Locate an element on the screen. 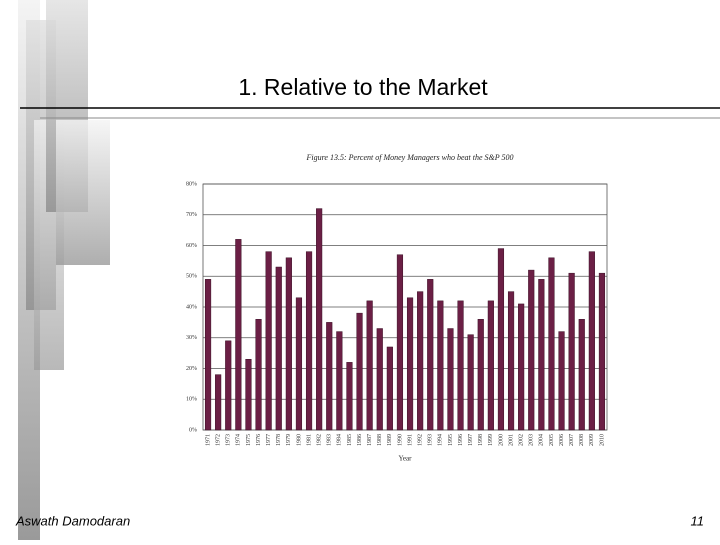  x-tick-label: 1981 is located at coordinates (309, 440).